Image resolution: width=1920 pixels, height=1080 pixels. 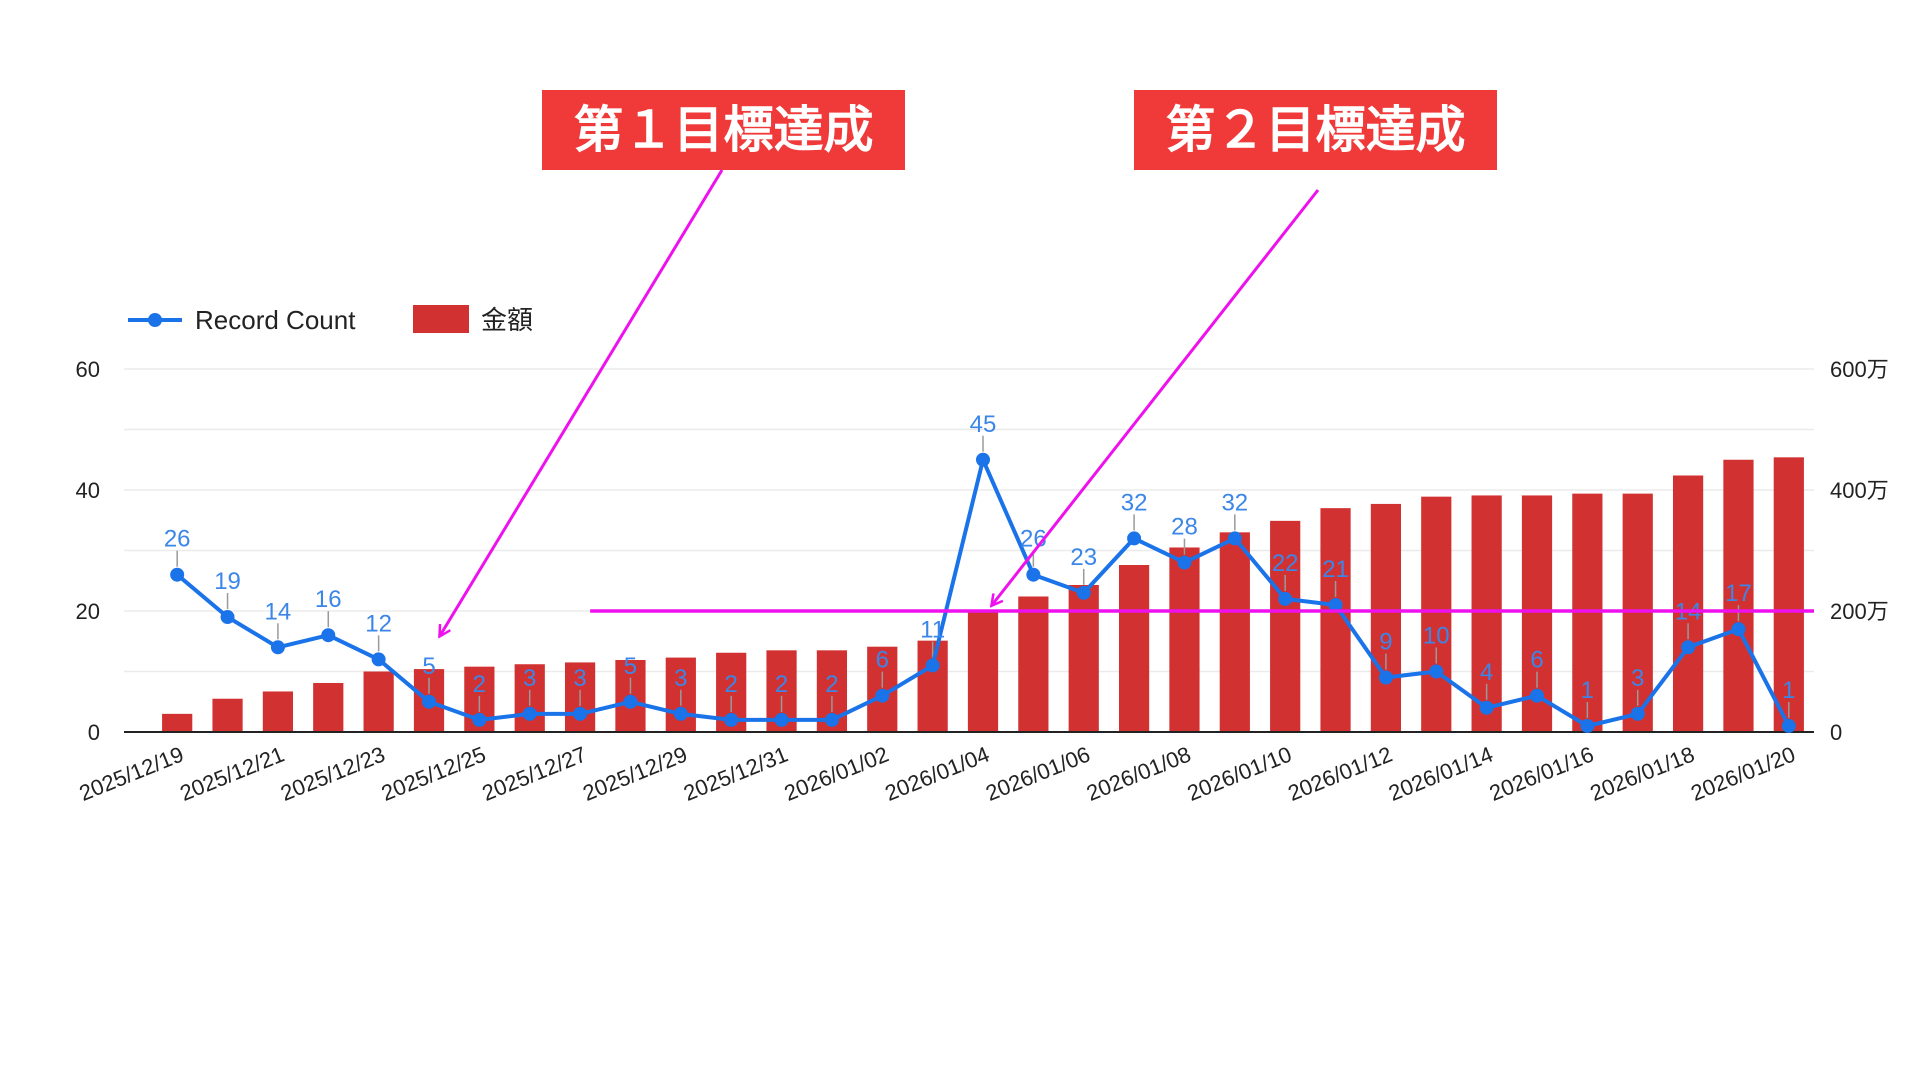 What do you see at coordinates (1859, 611) in the screenshot?
I see `y-right-tick-label: 200万` at bounding box center [1859, 611].